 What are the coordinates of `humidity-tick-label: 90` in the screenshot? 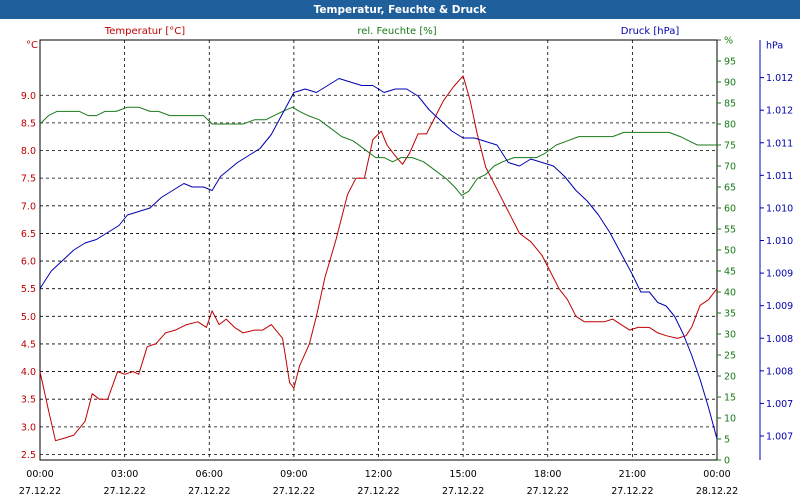 It's located at (730, 83).